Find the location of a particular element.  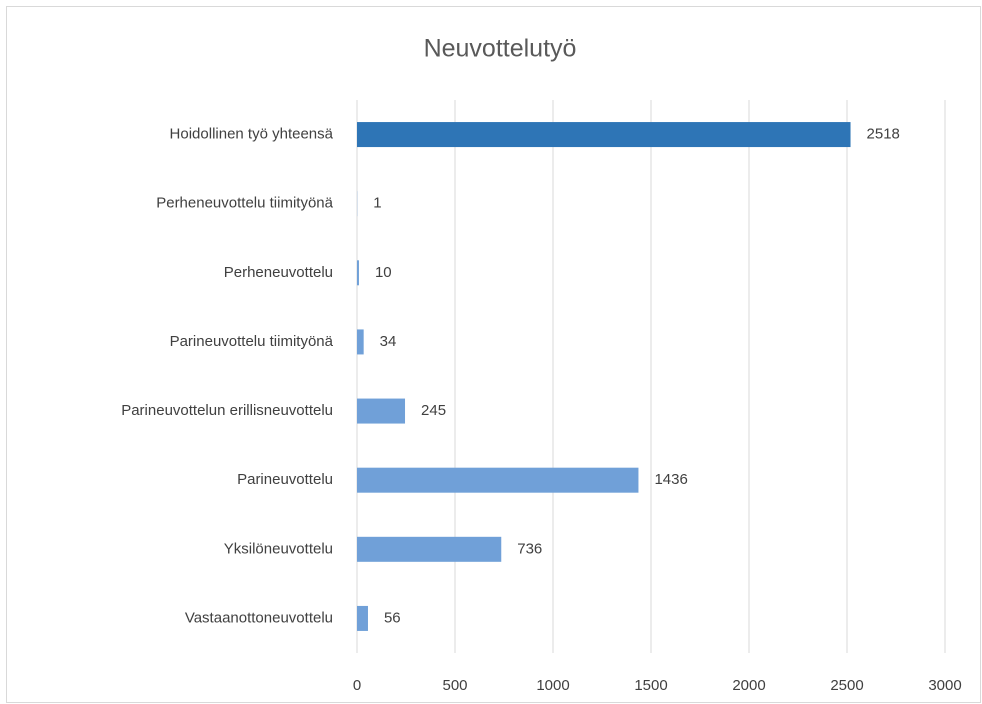

y-tick-label: Vastaanottoneuvottelu is located at coordinates (259, 617).